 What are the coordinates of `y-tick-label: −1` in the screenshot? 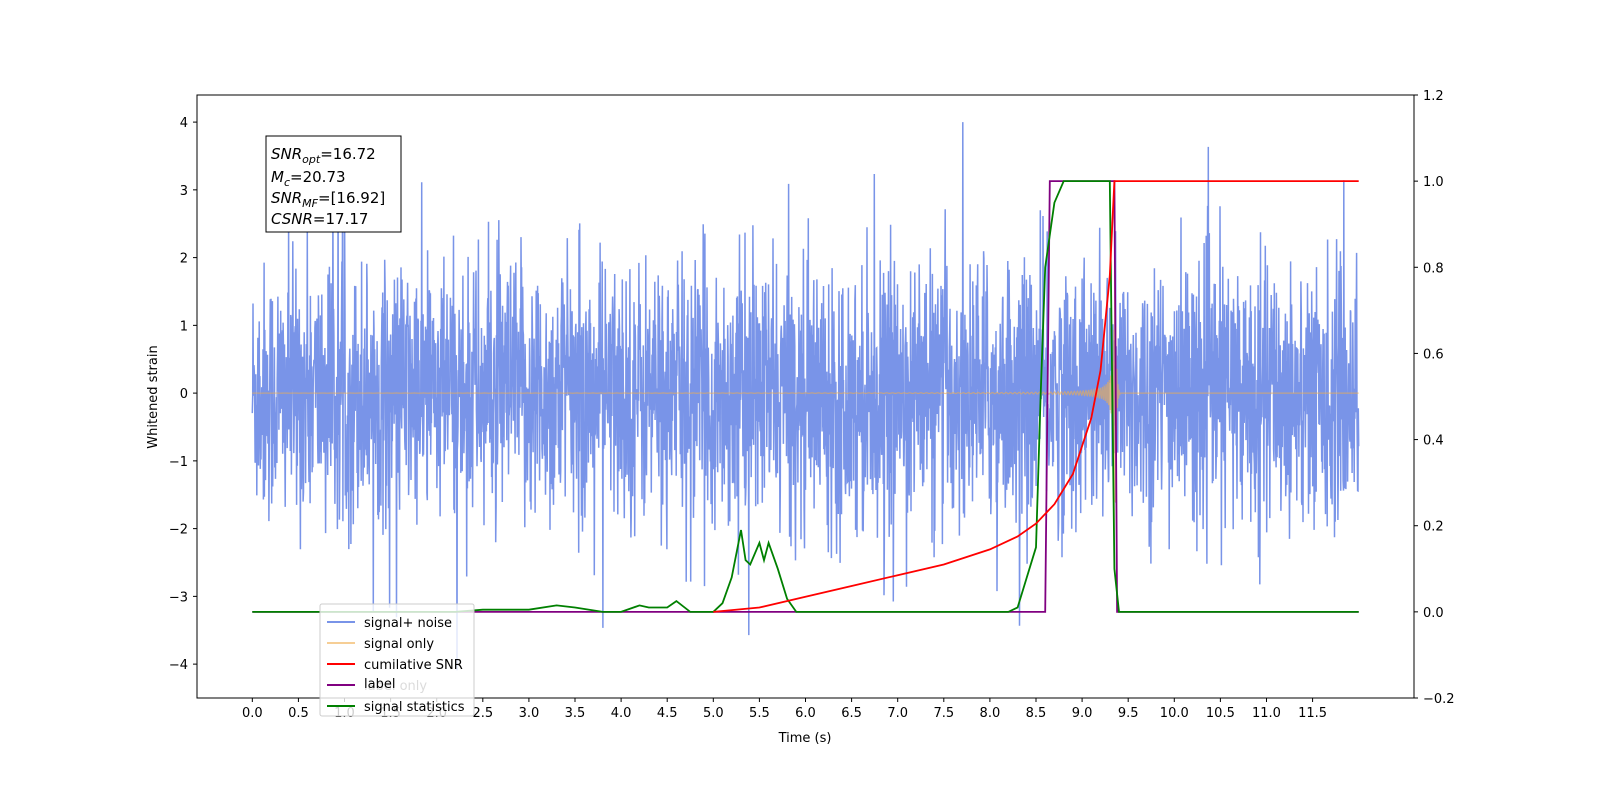 It's located at (178, 462).